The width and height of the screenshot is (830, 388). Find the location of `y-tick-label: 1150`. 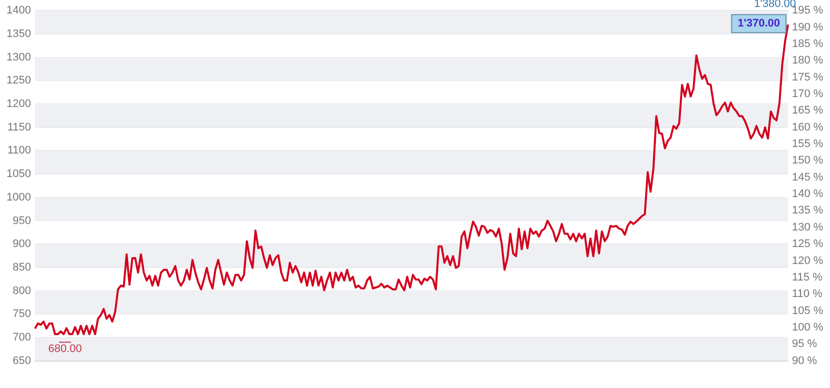

y-tick-label: 1150 is located at coordinates (19, 127).